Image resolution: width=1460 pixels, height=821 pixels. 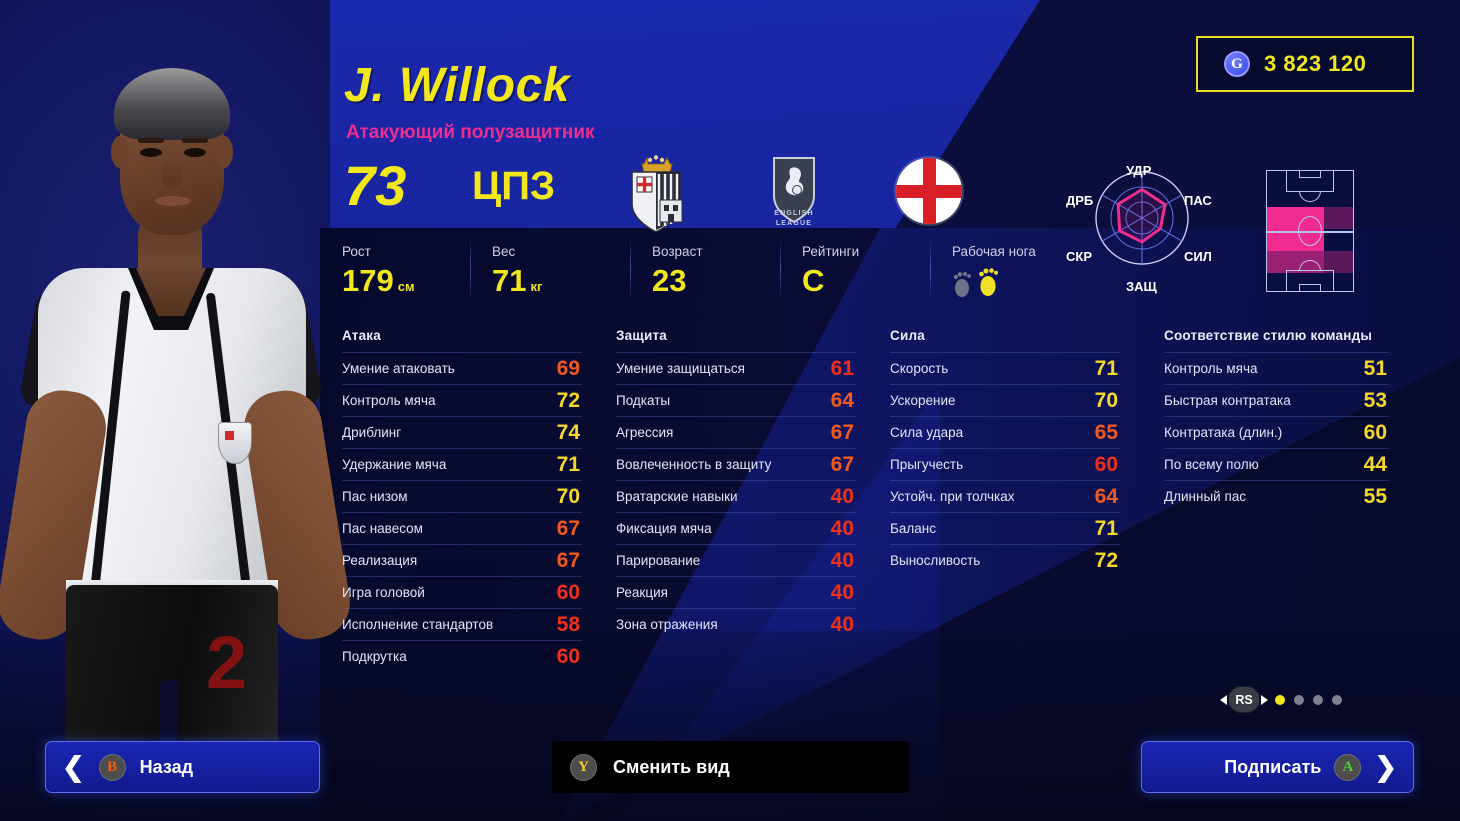 I want to click on stat-row: Агрессия 67, so click(x=736, y=432).